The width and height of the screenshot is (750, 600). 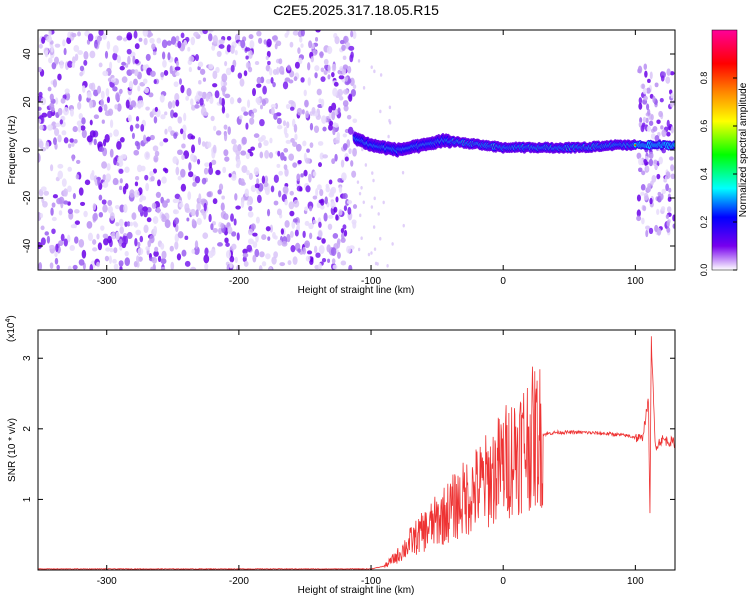 What do you see at coordinates (704, 174) in the screenshot?
I see `colorbar-tick-label: 0.4` at bounding box center [704, 174].